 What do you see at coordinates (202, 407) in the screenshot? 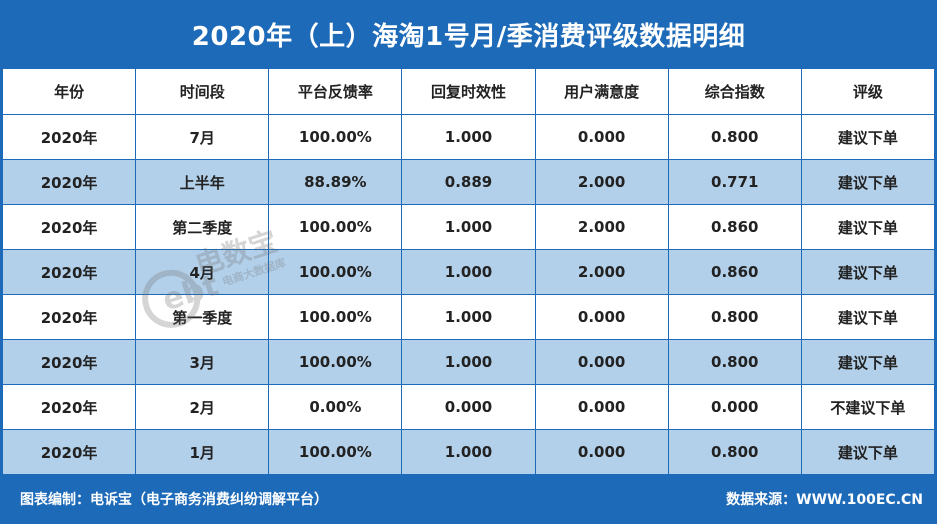
I see `cell-period: 2月` at bounding box center [202, 407].